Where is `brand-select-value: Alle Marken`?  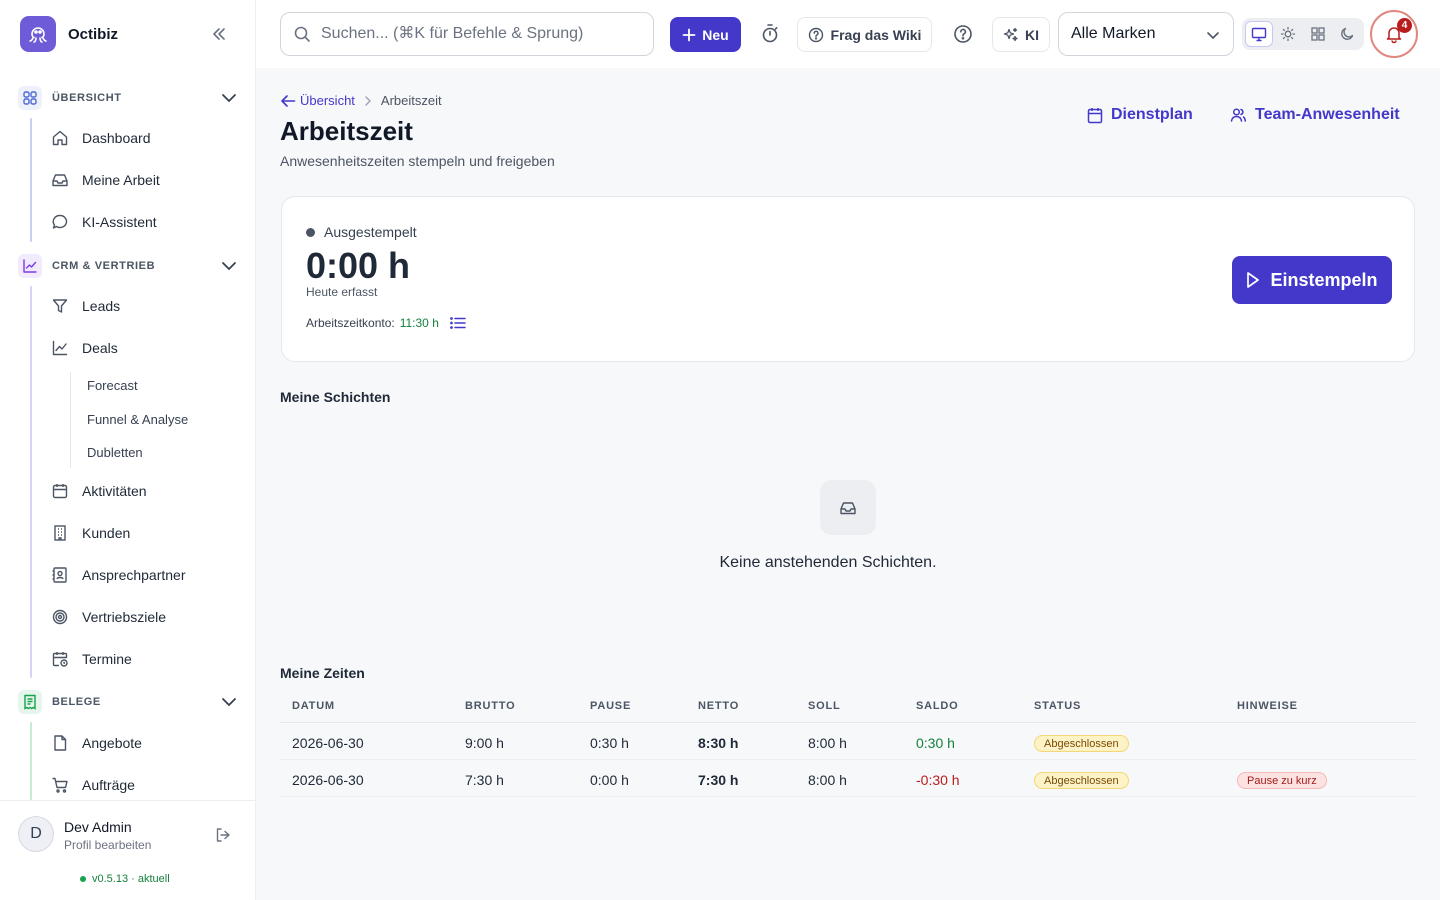 brand-select-value: Alle Marken is located at coordinates (1113, 33).